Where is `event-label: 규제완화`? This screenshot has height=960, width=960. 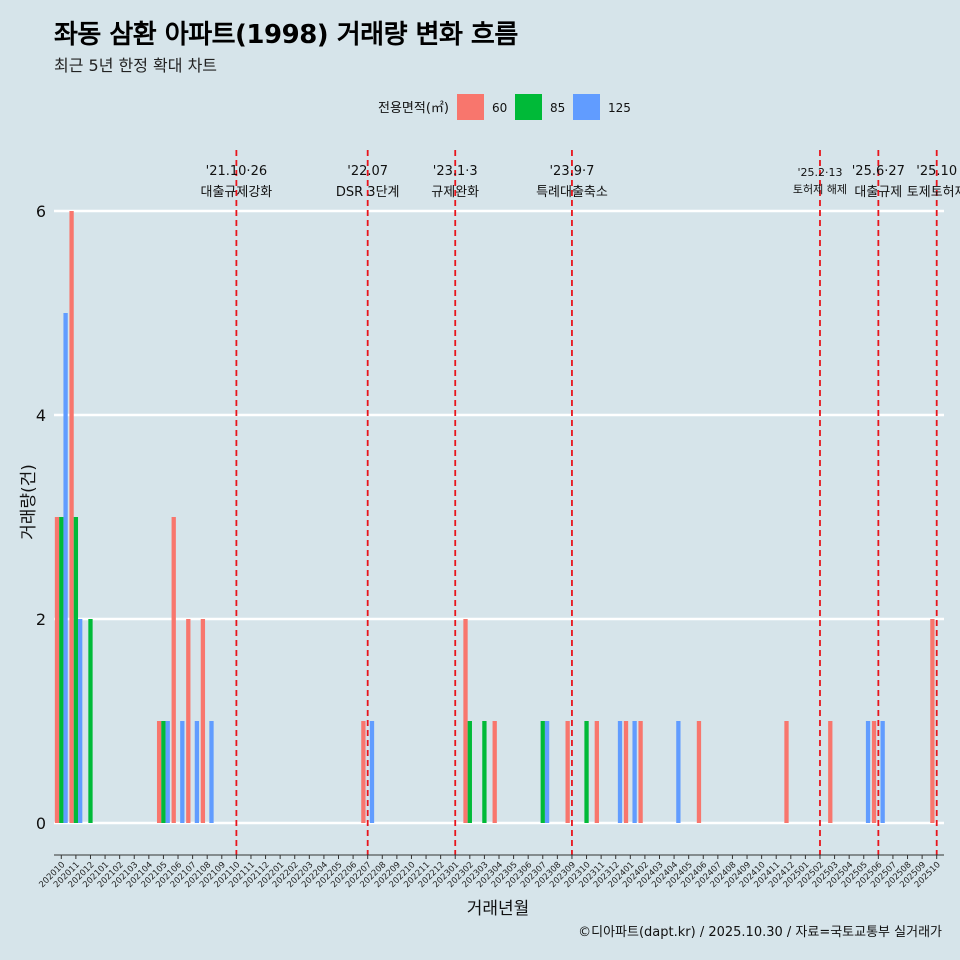 event-label: 규제완화 is located at coordinates (455, 192).